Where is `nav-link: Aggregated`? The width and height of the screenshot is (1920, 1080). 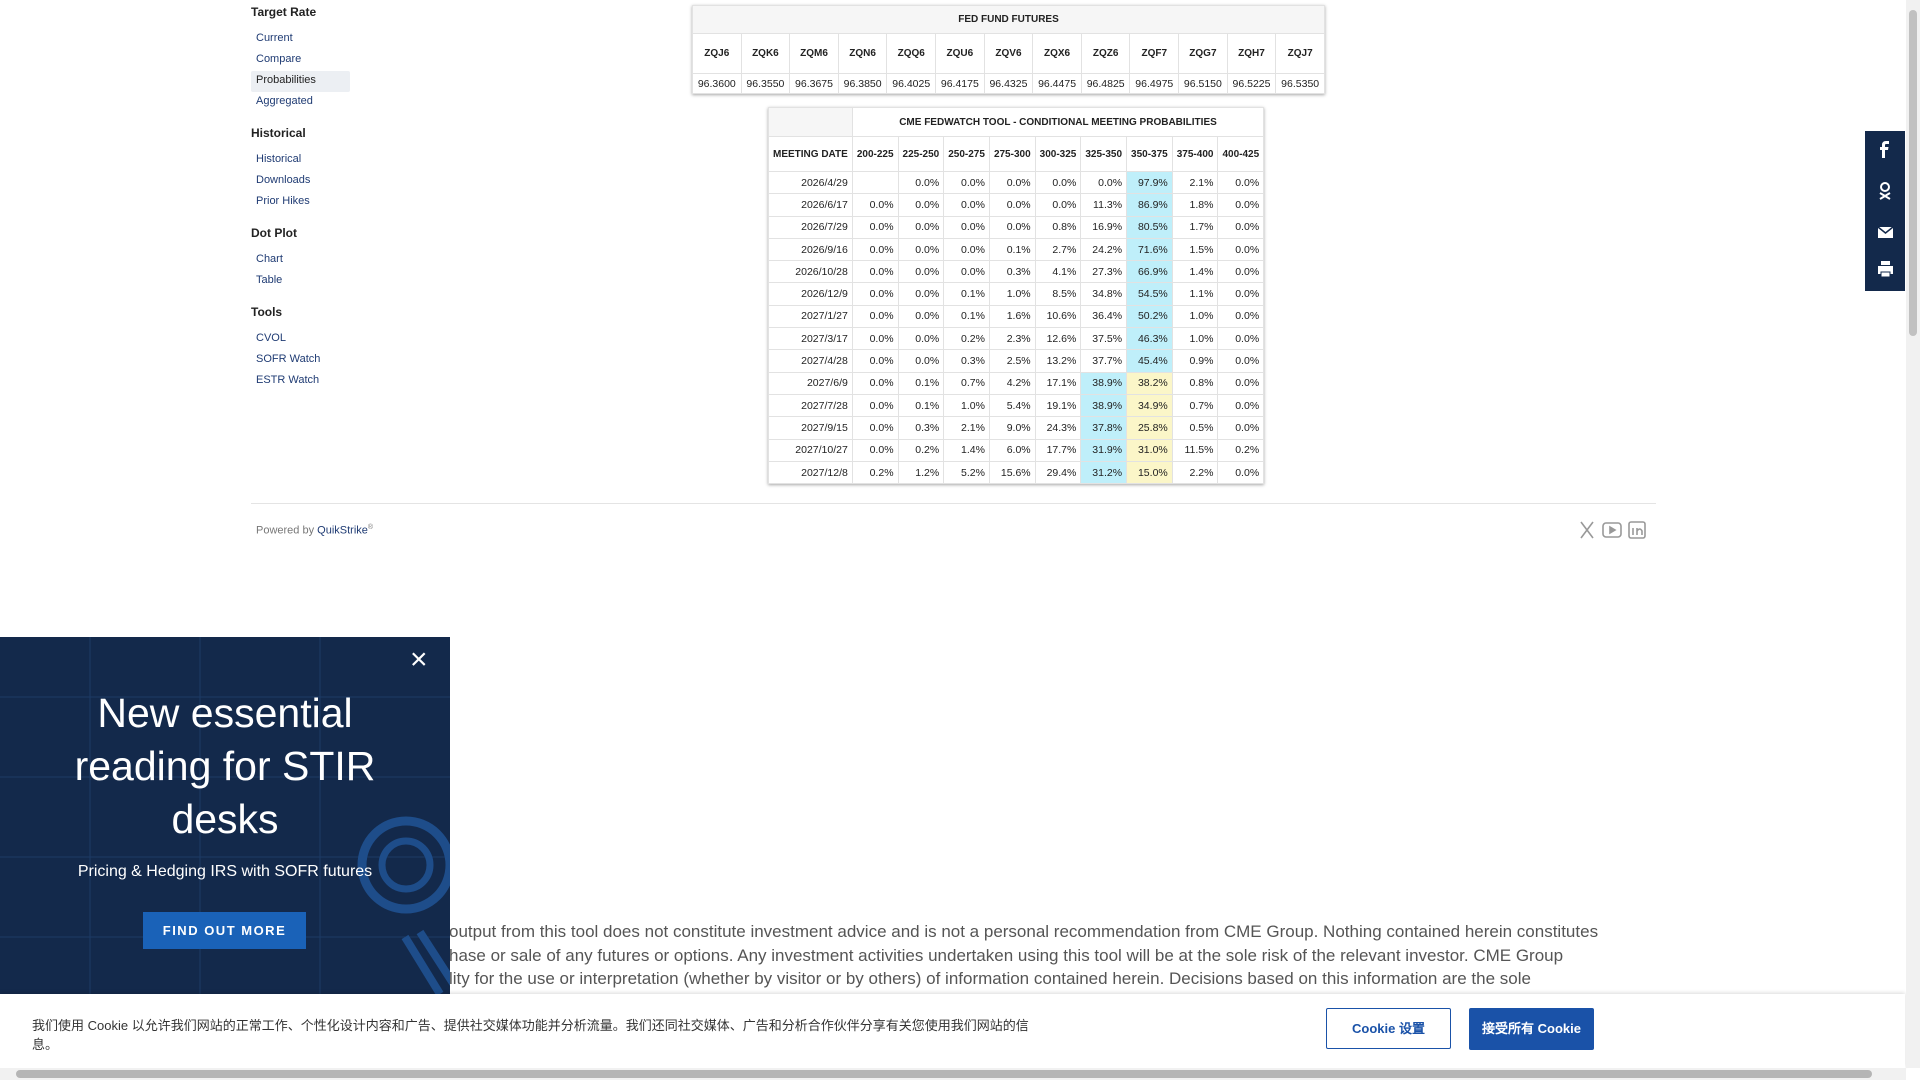 nav-link: Aggregated is located at coordinates (284, 101).